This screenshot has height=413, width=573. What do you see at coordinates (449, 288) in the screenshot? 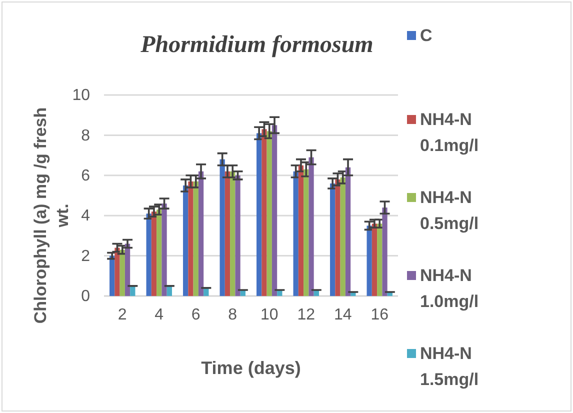
I see `legend-label: NH4-N 1.0mg/l` at bounding box center [449, 288].